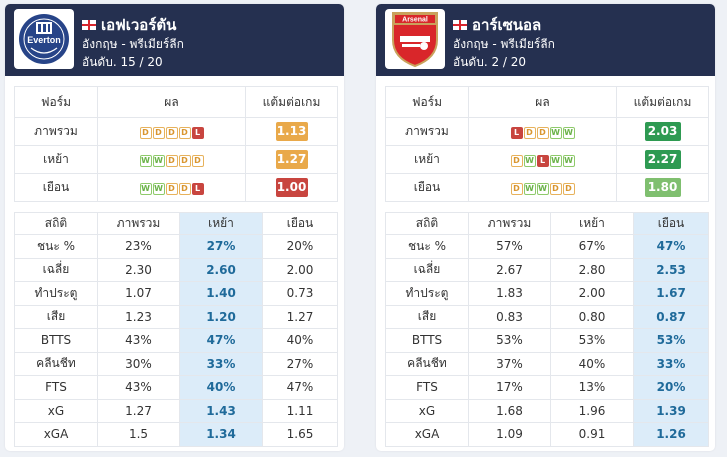  What do you see at coordinates (509, 316) in the screenshot?
I see `stat-value-overall: 0.83` at bounding box center [509, 316].